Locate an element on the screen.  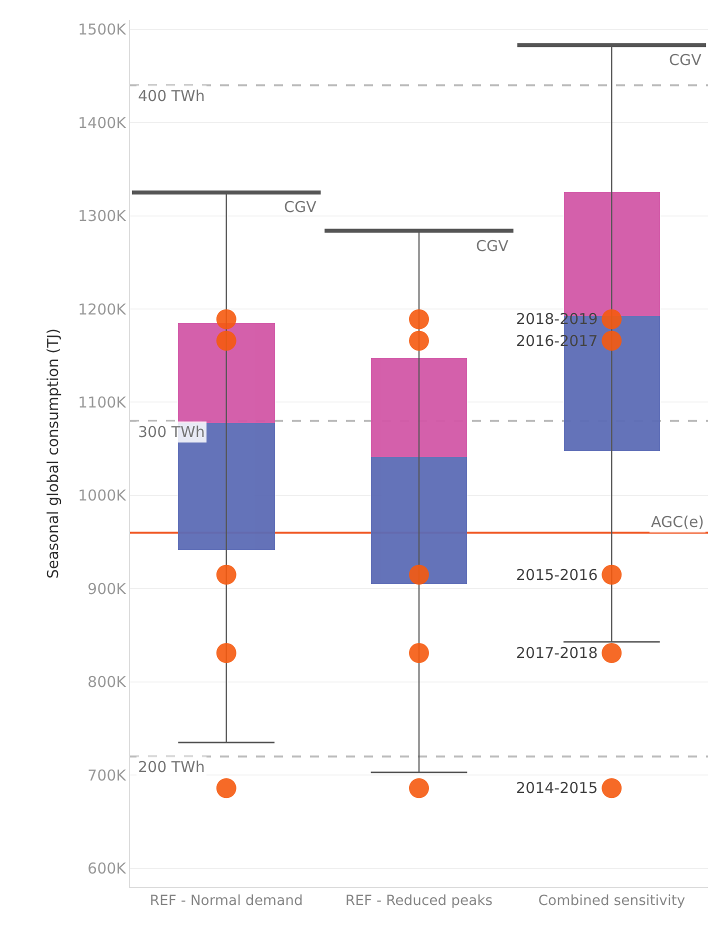
y-tick-label: 1300K is located at coordinates (103, 216).